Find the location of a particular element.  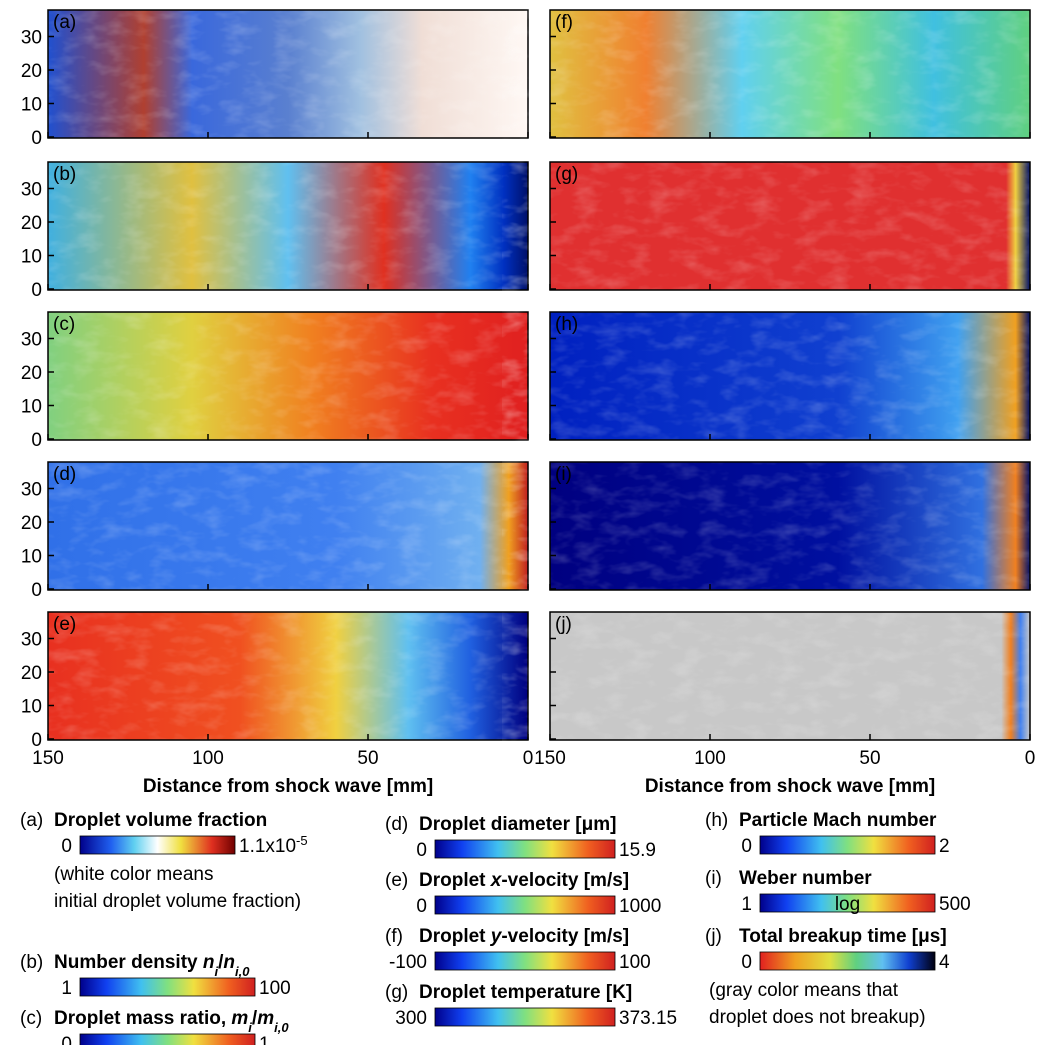

panel-label: (b) is located at coordinates (64, 174).